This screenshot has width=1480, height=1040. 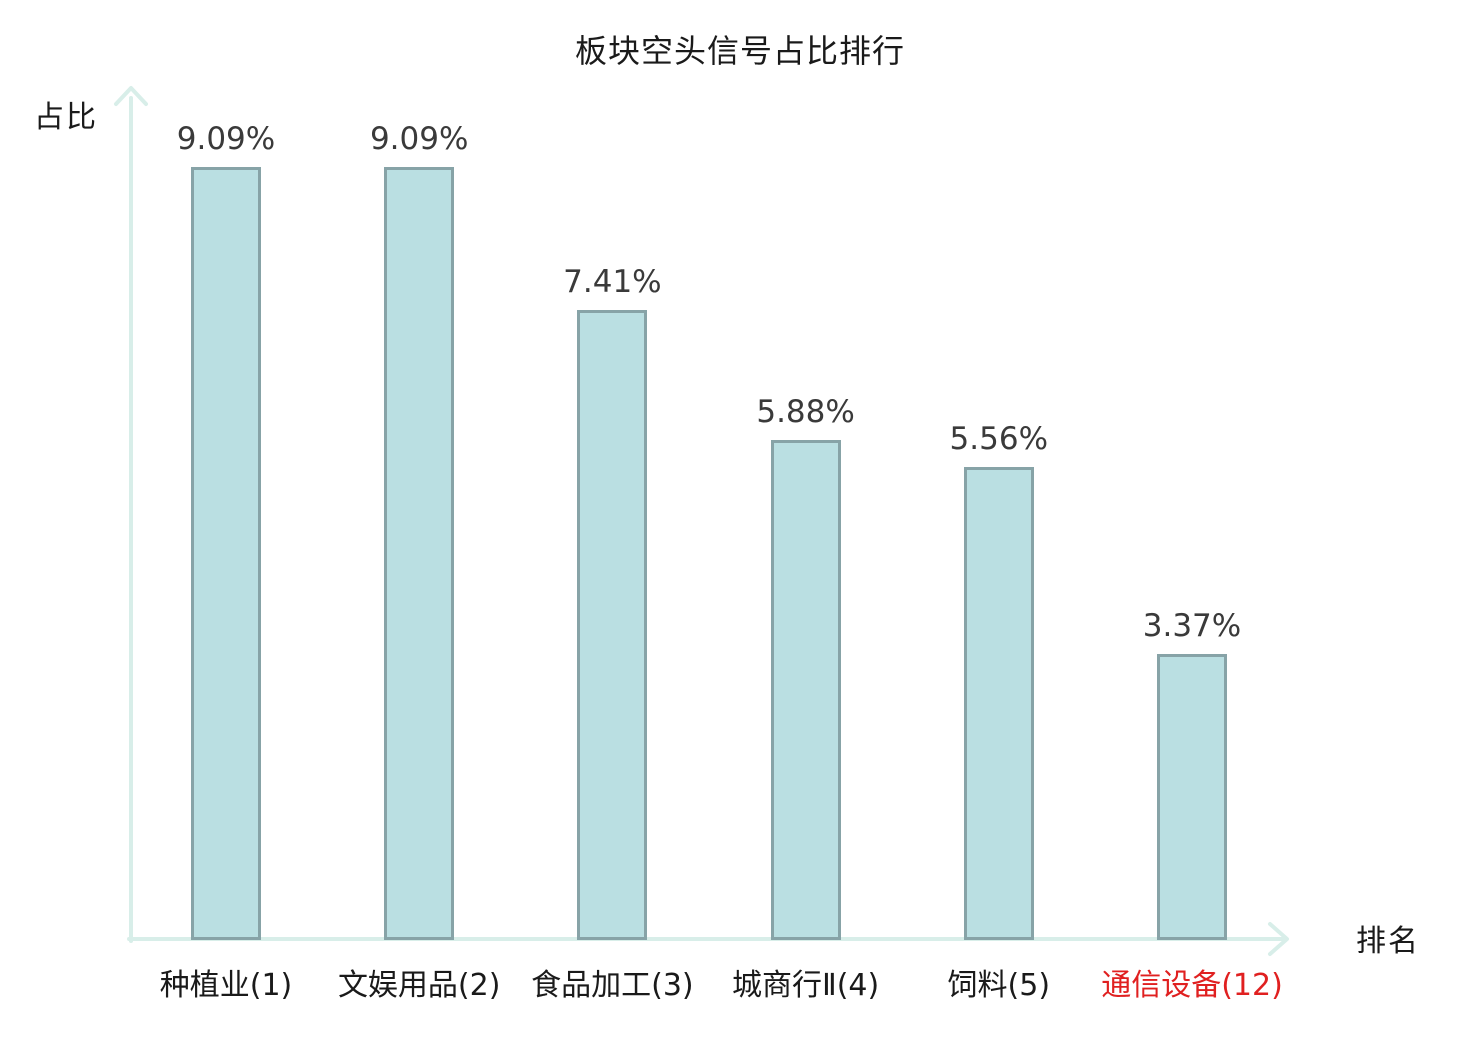 I want to click on bar-value-label: 7.41%, so click(x=612, y=282).